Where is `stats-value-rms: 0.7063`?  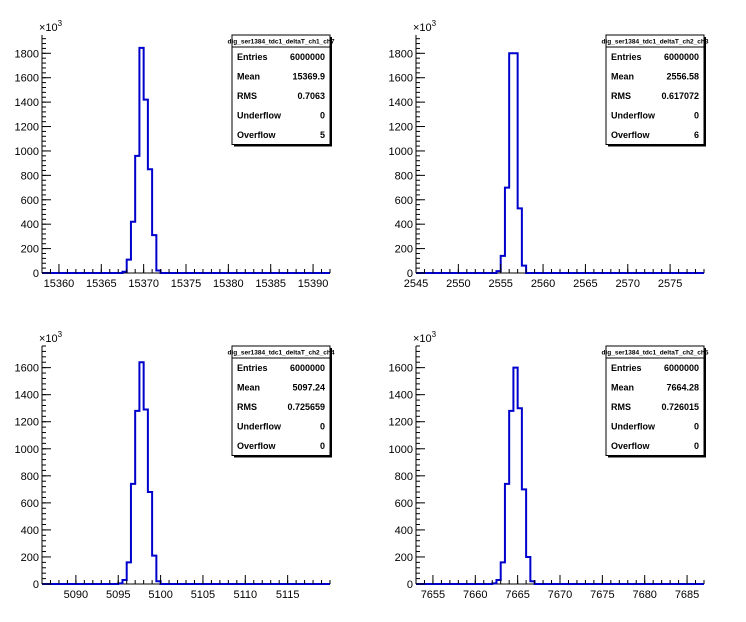 stats-value-rms: 0.7063 is located at coordinates (311, 96).